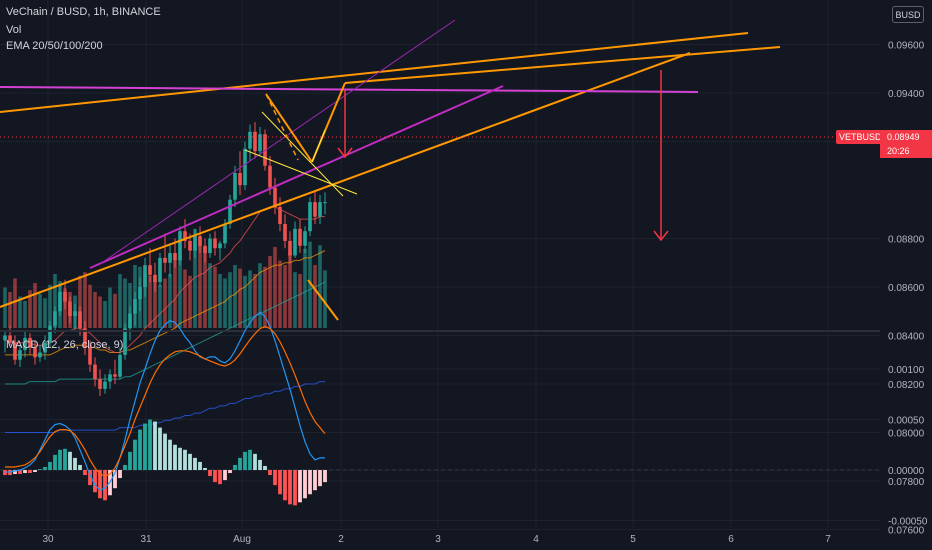  Describe the element at coordinates (906, 421) in the screenshot. I see `macd-tick-label: 0.00050` at that location.